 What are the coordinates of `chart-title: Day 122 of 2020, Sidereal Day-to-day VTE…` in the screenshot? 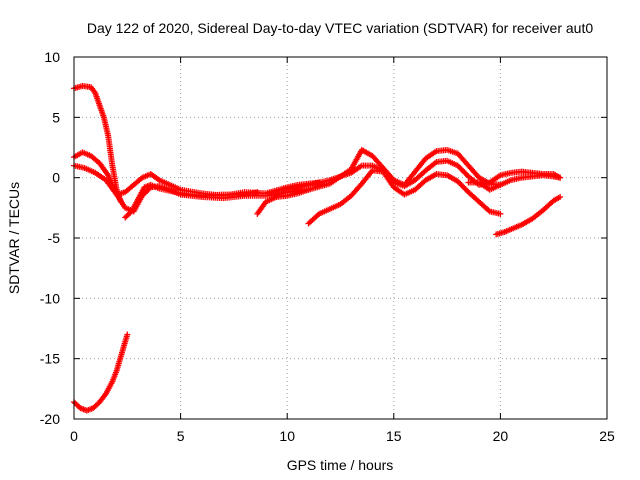 It's located at (340, 28).